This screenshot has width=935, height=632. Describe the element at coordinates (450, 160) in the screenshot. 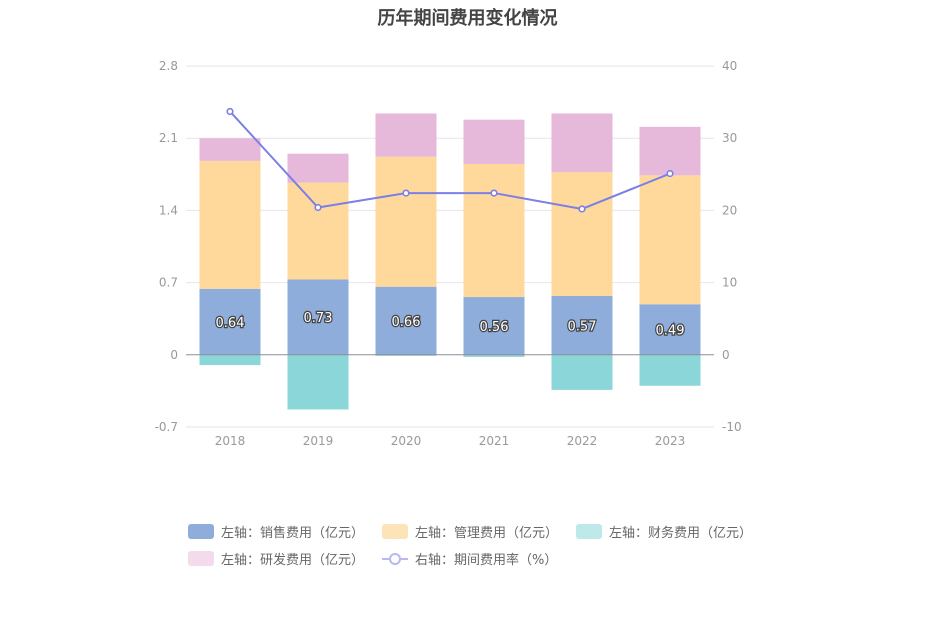

I see `rate-line` at that location.